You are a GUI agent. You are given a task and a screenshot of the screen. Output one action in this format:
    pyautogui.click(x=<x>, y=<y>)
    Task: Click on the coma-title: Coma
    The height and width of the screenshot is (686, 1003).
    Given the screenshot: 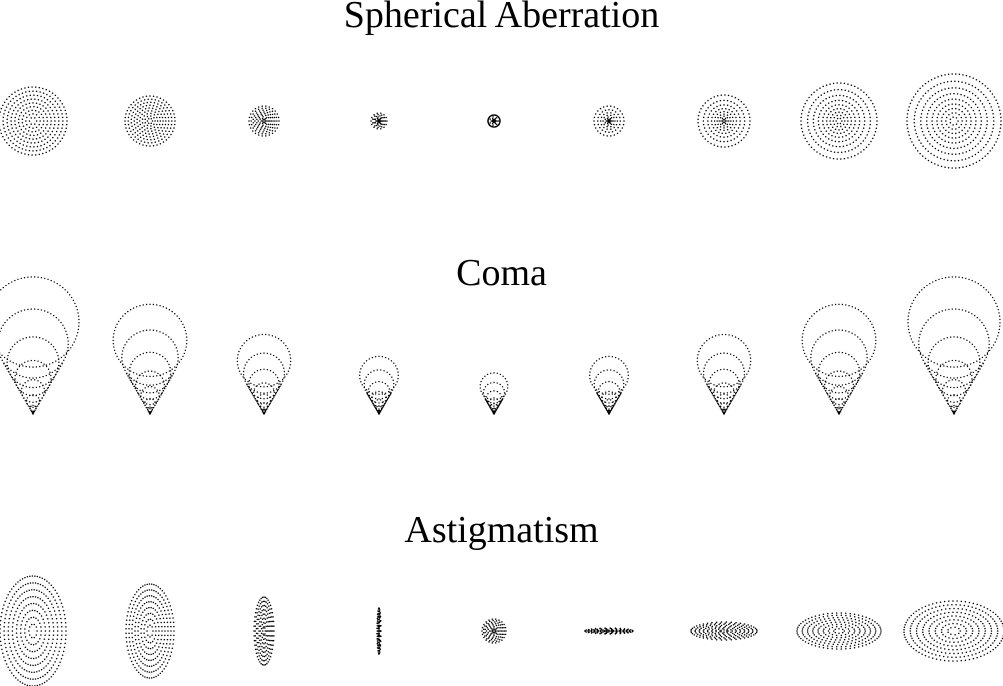 What is the action you would take?
    pyautogui.click(x=501, y=273)
    